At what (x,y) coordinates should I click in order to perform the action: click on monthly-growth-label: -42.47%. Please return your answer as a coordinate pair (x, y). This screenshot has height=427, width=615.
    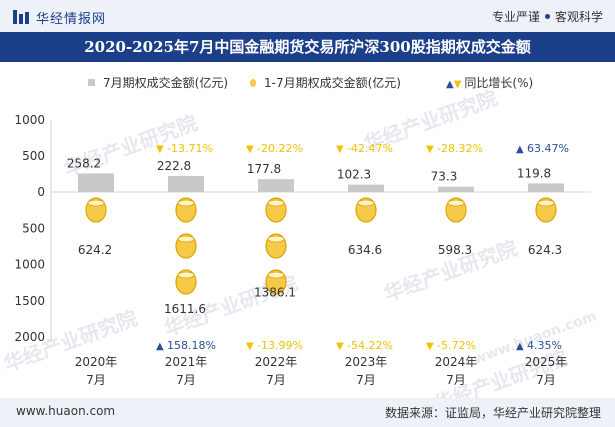
    Looking at the image, I should click on (370, 148).